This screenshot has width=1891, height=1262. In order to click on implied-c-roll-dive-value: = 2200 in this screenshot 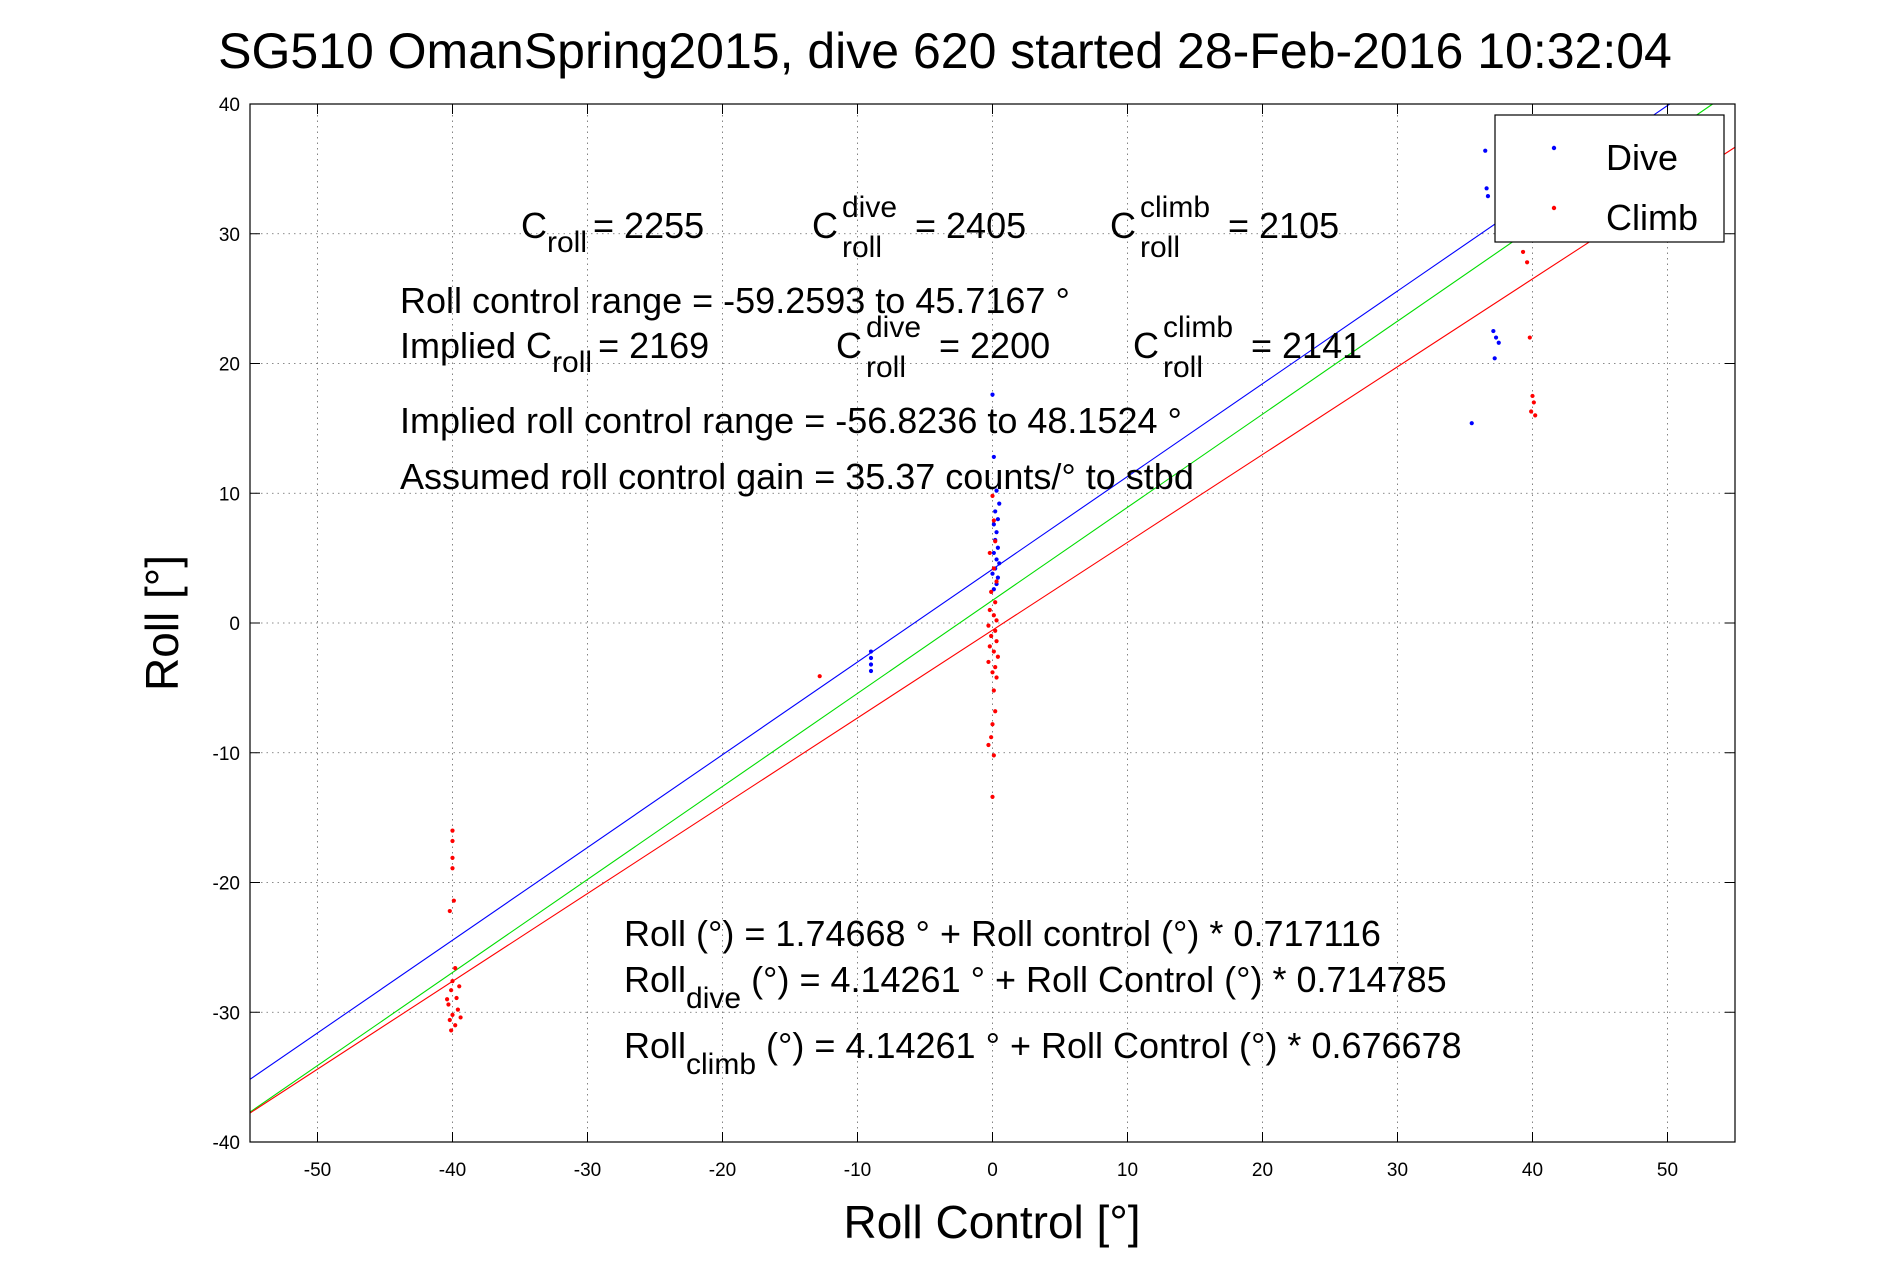, I will do `click(994, 345)`.